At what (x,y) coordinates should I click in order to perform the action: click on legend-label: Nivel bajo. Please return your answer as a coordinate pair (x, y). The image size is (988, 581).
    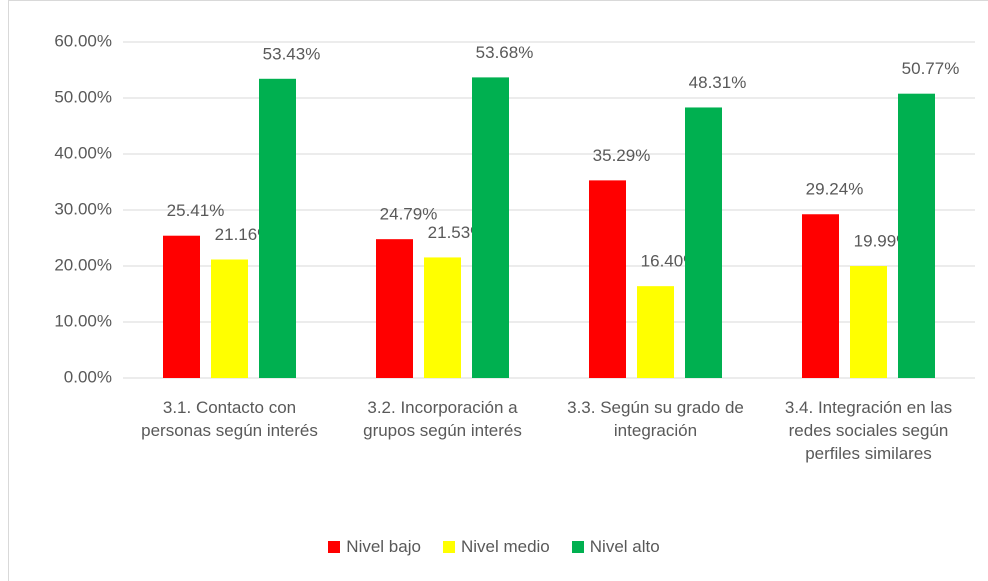
    Looking at the image, I should click on (383, 546).